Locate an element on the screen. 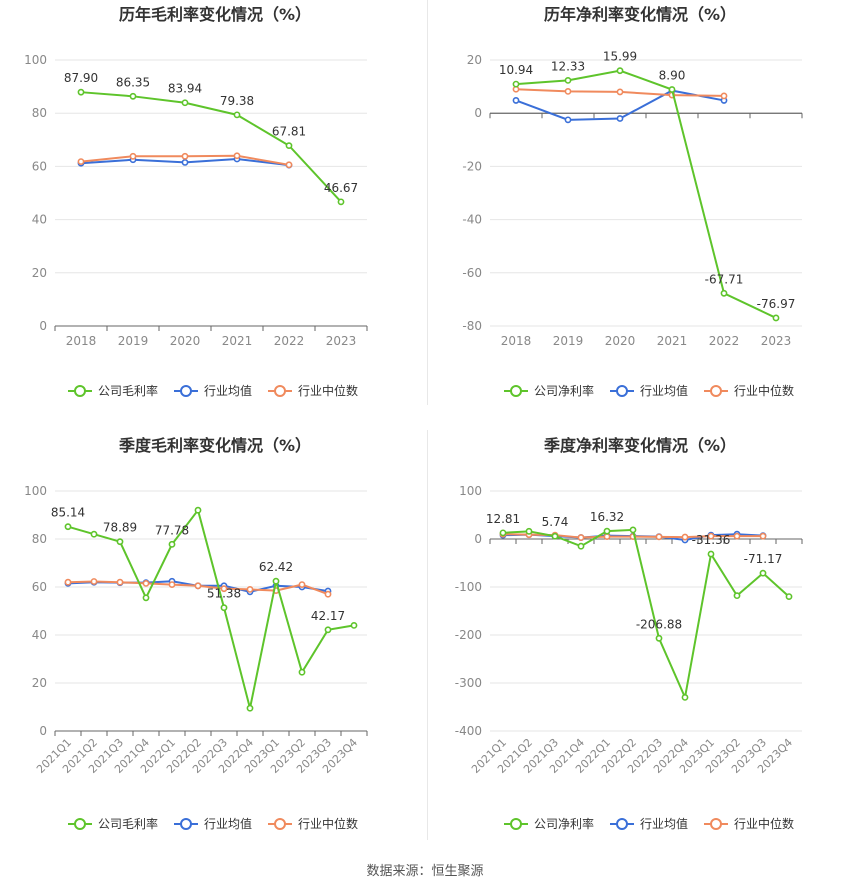 This screenshot has height=890, width=850. data-label: 5.74 is located at coordinates (555, 522).